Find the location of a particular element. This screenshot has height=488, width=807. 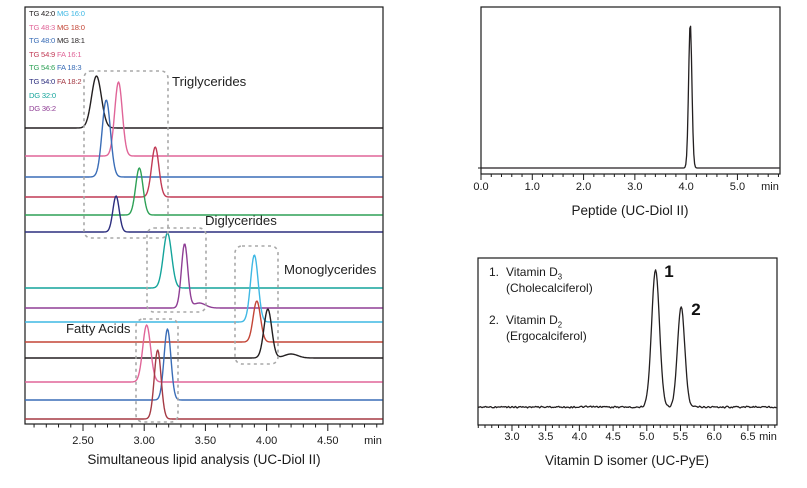

x-axis-ticks-vitamin-d-isomer is located at coordinates (626, 428).